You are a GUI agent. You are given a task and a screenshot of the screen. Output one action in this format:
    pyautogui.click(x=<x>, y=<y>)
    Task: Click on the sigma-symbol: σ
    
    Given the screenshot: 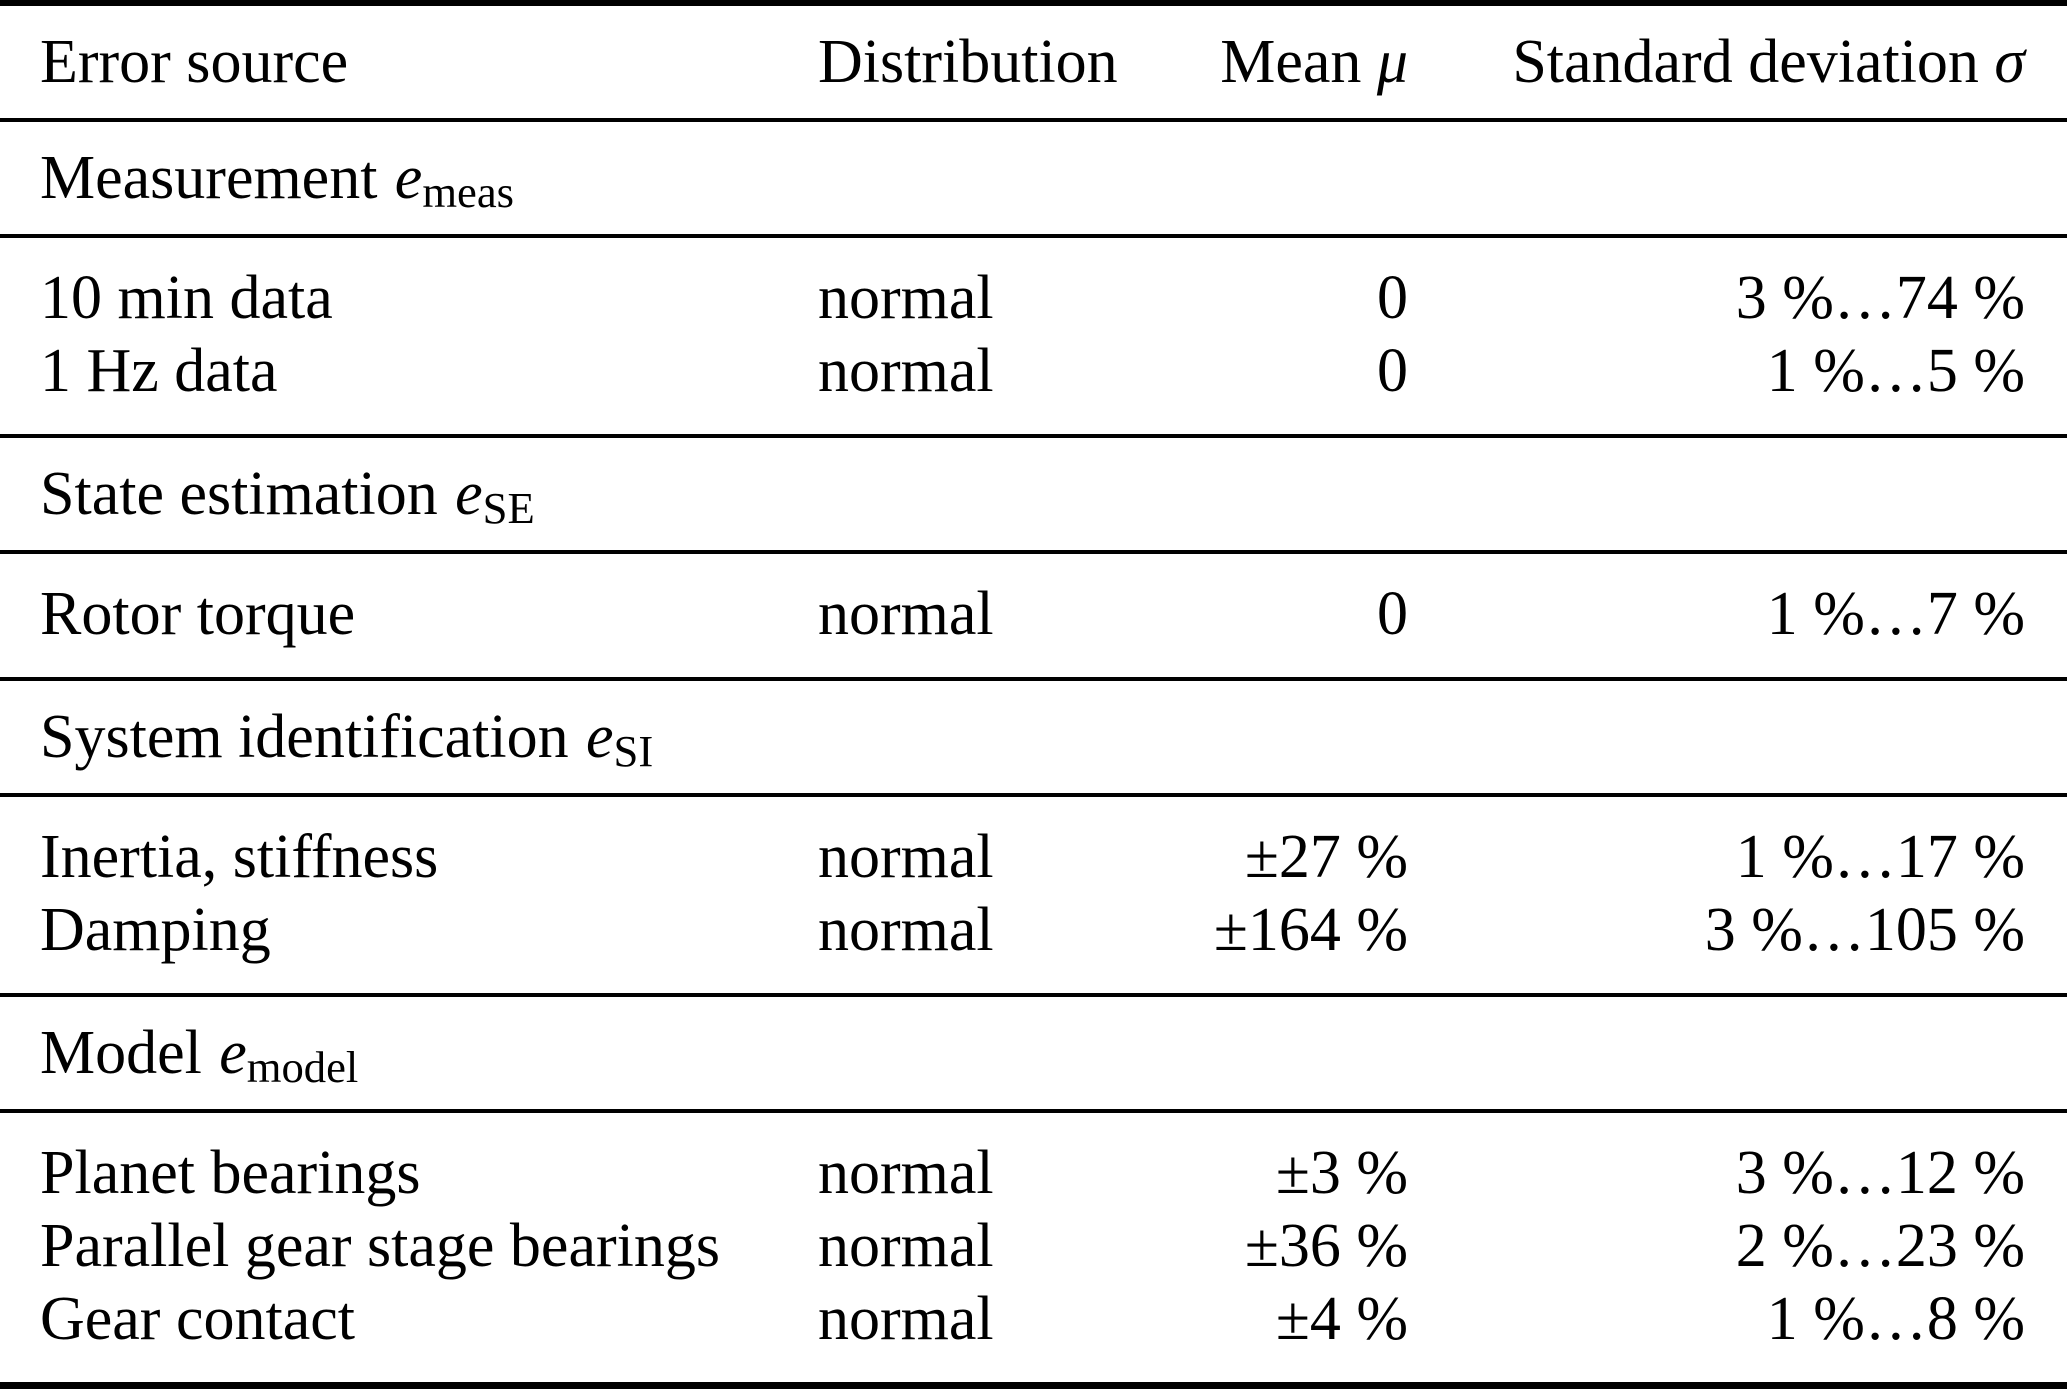 What is the action you would take?
    pyautogui.click(x=2009, y=61)
    